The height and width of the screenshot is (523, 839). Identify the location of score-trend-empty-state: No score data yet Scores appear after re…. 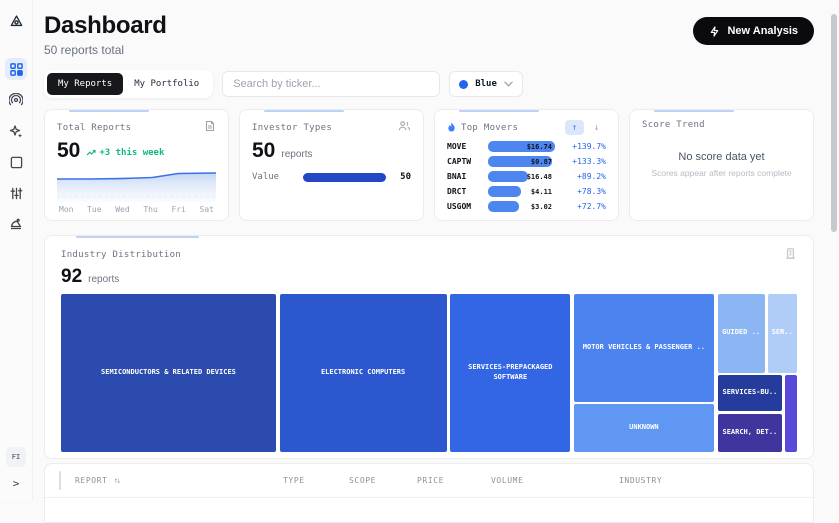
(721, 164).